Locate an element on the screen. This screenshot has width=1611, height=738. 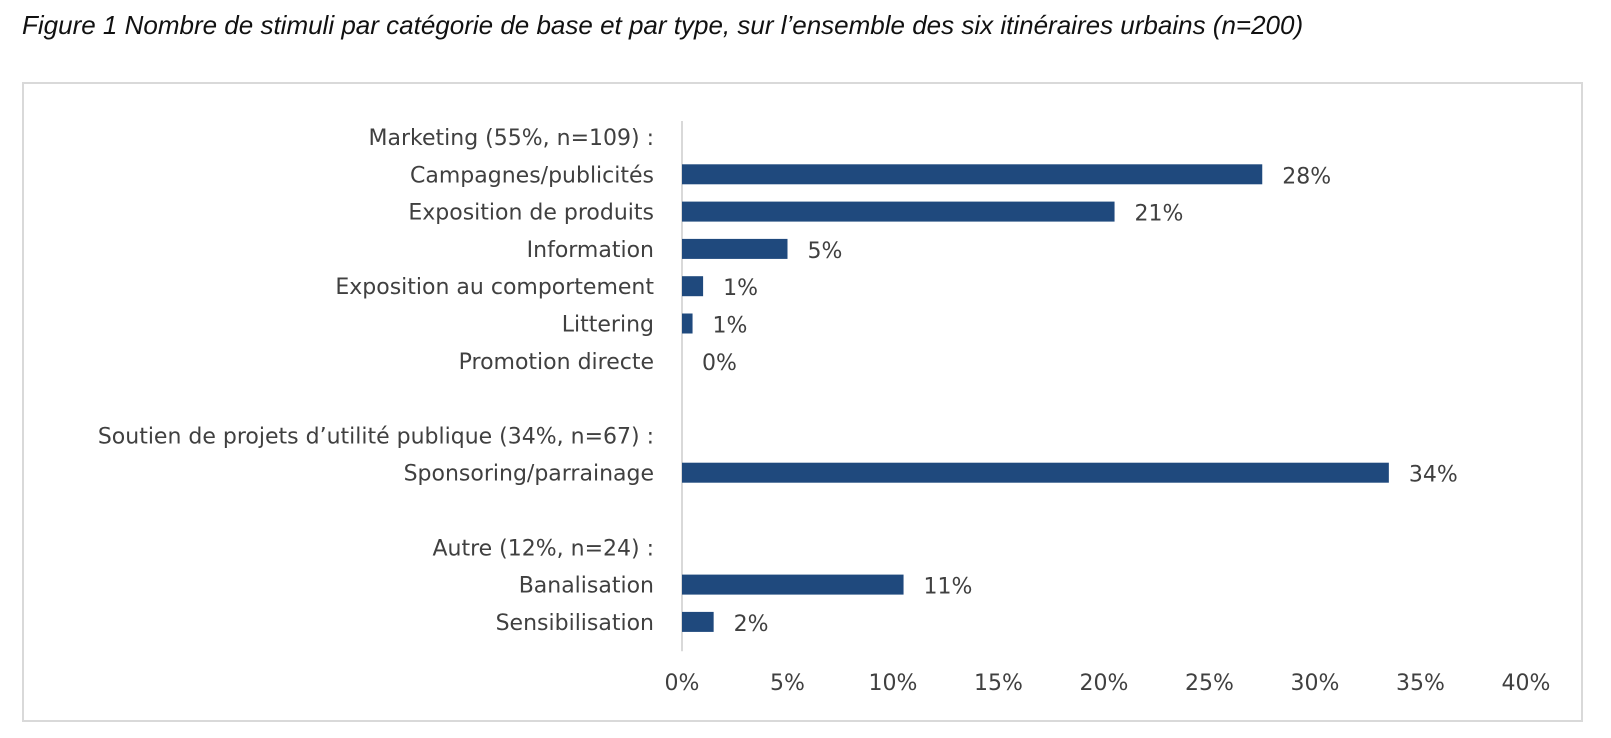
x-tick-label: 25% is located at coordinates (1209, 683).